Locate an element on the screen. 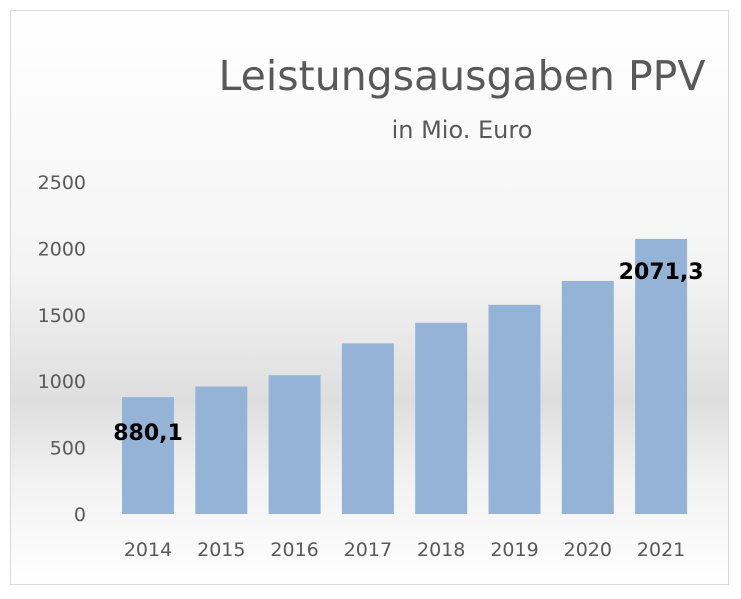 The width and height of the screenshot is (741, 599). x-tick-label: 2021 is located at coordinates (661, 550).